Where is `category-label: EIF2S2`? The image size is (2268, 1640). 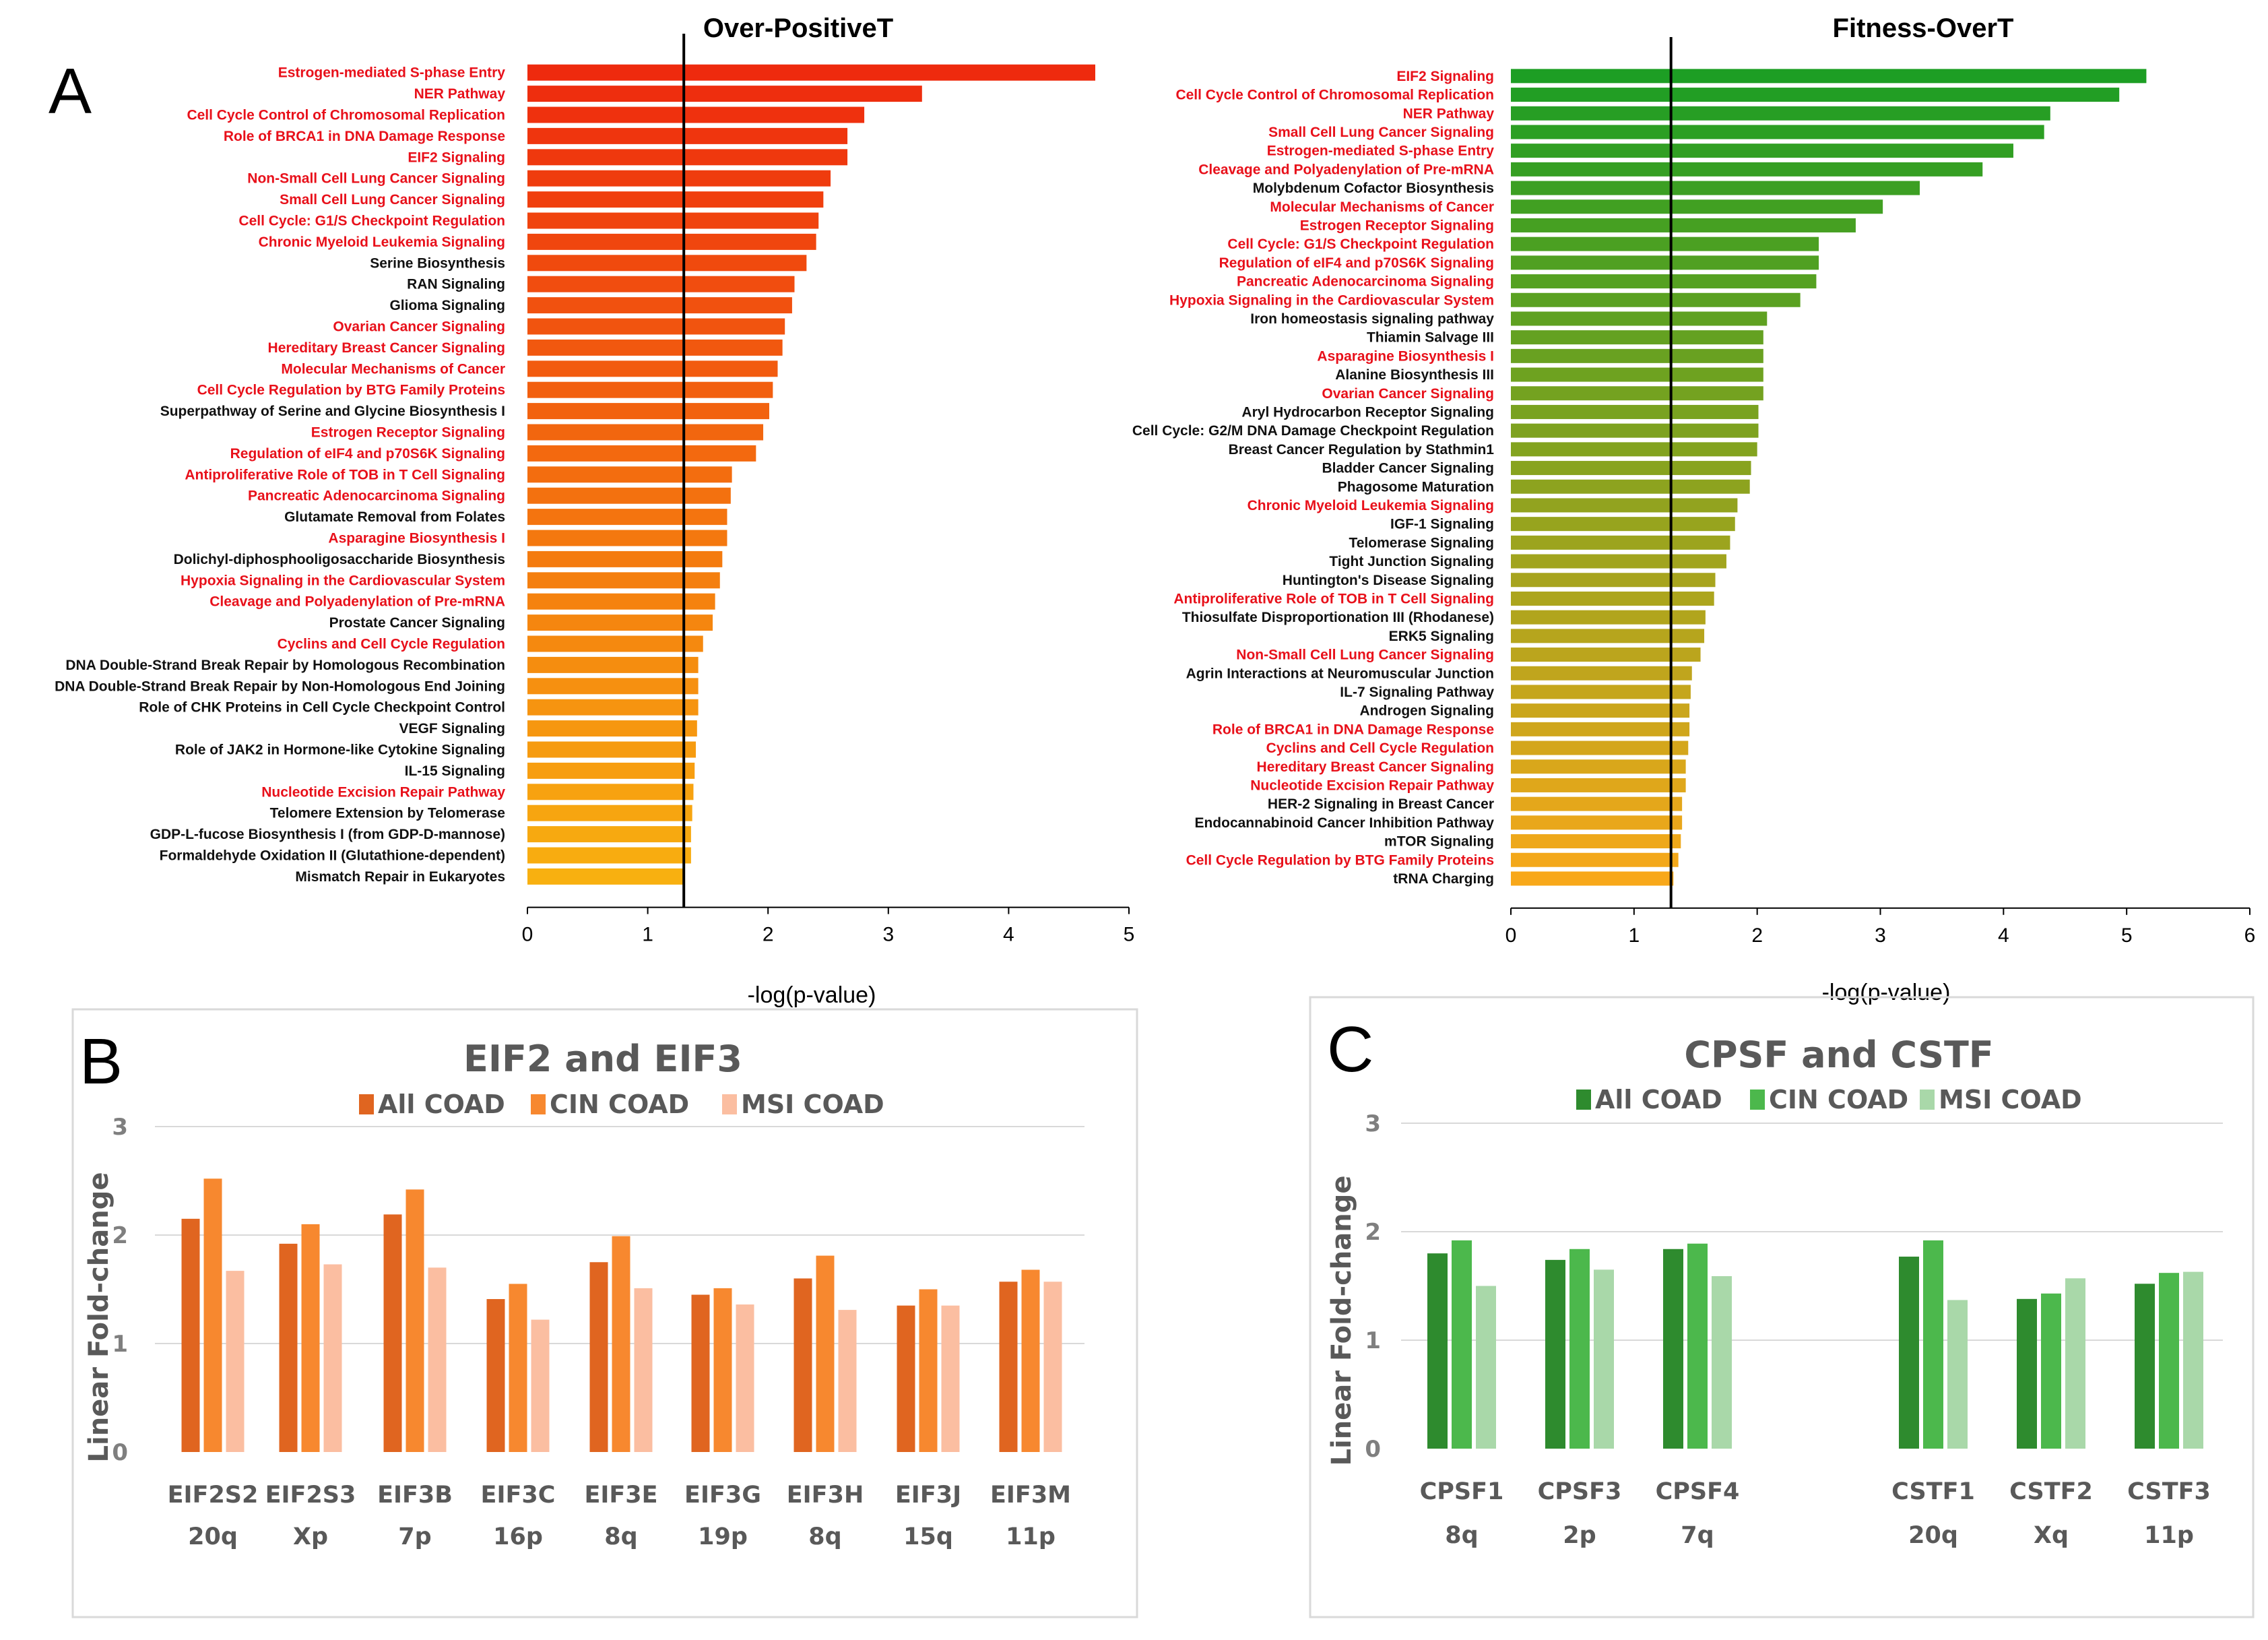 category-label: EIF2S2 is located at coordinates (214, 1495).